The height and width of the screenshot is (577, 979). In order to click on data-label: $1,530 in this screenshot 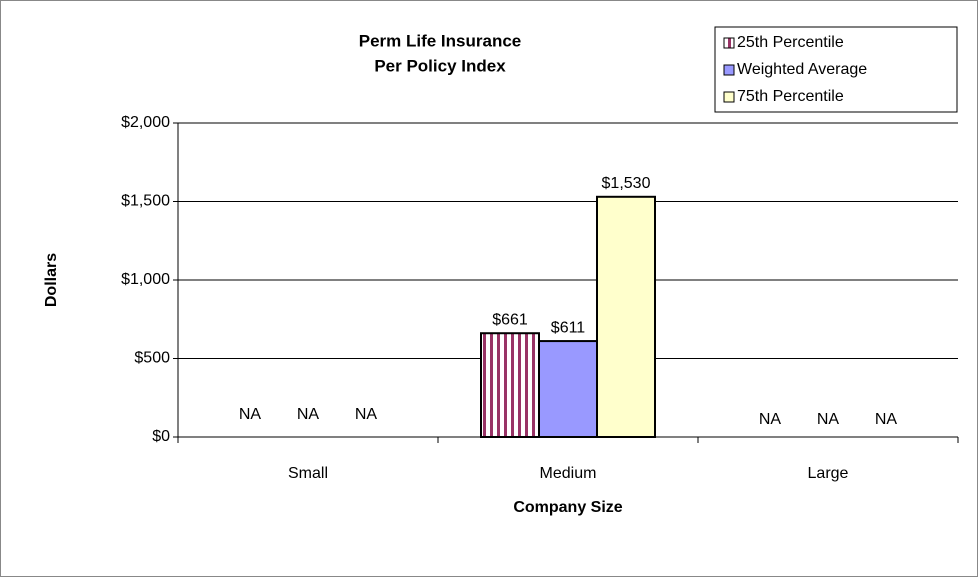, I will do `click(626, 183)`.